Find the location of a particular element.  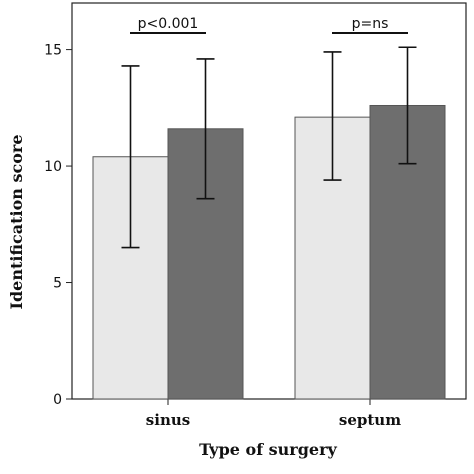

x-tick-label-sinus: sinus is located at coordinates (168, 420).